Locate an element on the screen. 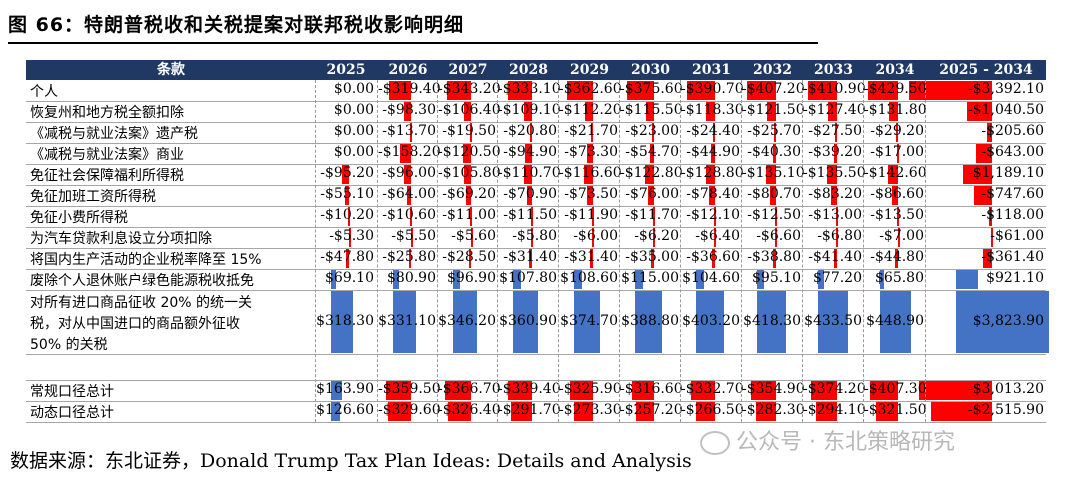  cell-value: -$94.90 is located at coordinates (530, 152).